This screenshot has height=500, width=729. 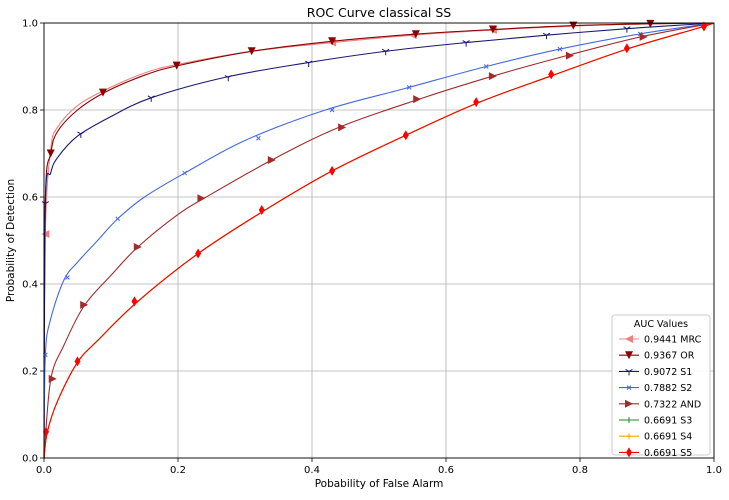 I want to click on legend-label: 0.6691 S5, so click(x=668, y=453).